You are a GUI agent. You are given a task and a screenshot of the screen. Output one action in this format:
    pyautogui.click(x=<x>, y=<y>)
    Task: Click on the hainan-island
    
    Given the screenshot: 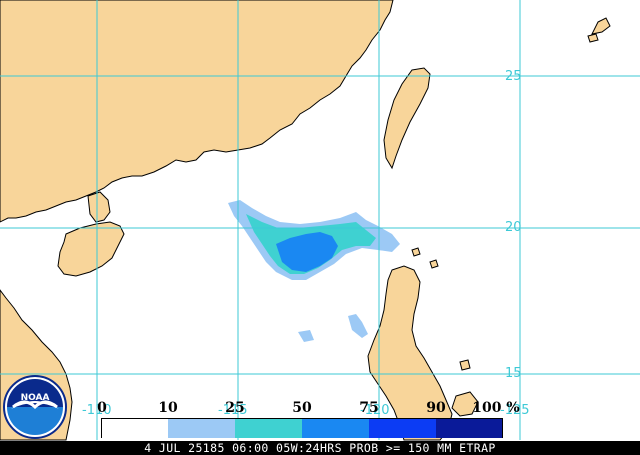 What is the action you would take?
    pyautogui.click(x=91, y=249)
    